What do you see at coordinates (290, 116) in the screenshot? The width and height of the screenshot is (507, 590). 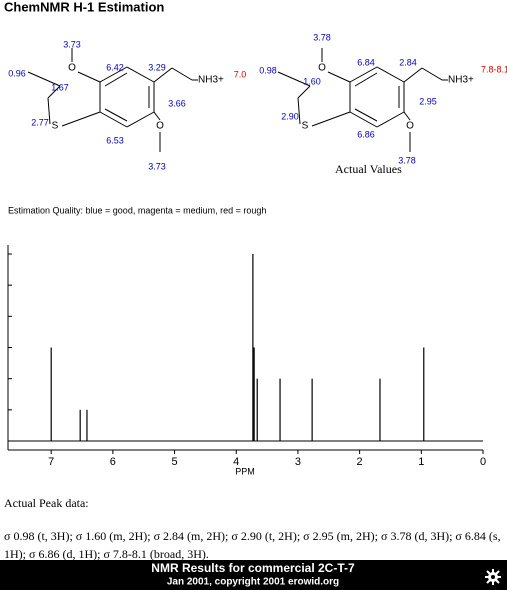 I see `shift-label: 2.90` at bounding box center [290, 116].